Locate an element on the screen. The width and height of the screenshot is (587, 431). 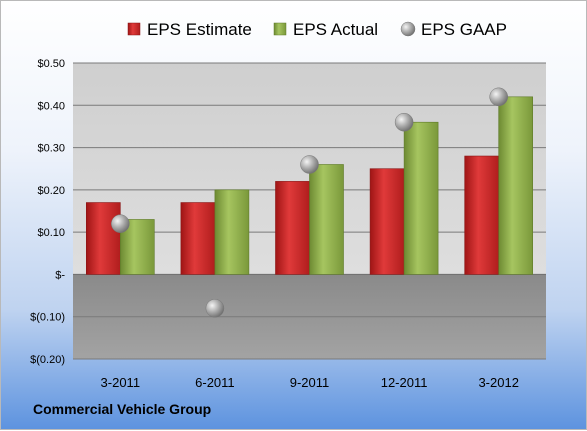
y-tick-label: $(0.20) is located at coordinates (47, 360).